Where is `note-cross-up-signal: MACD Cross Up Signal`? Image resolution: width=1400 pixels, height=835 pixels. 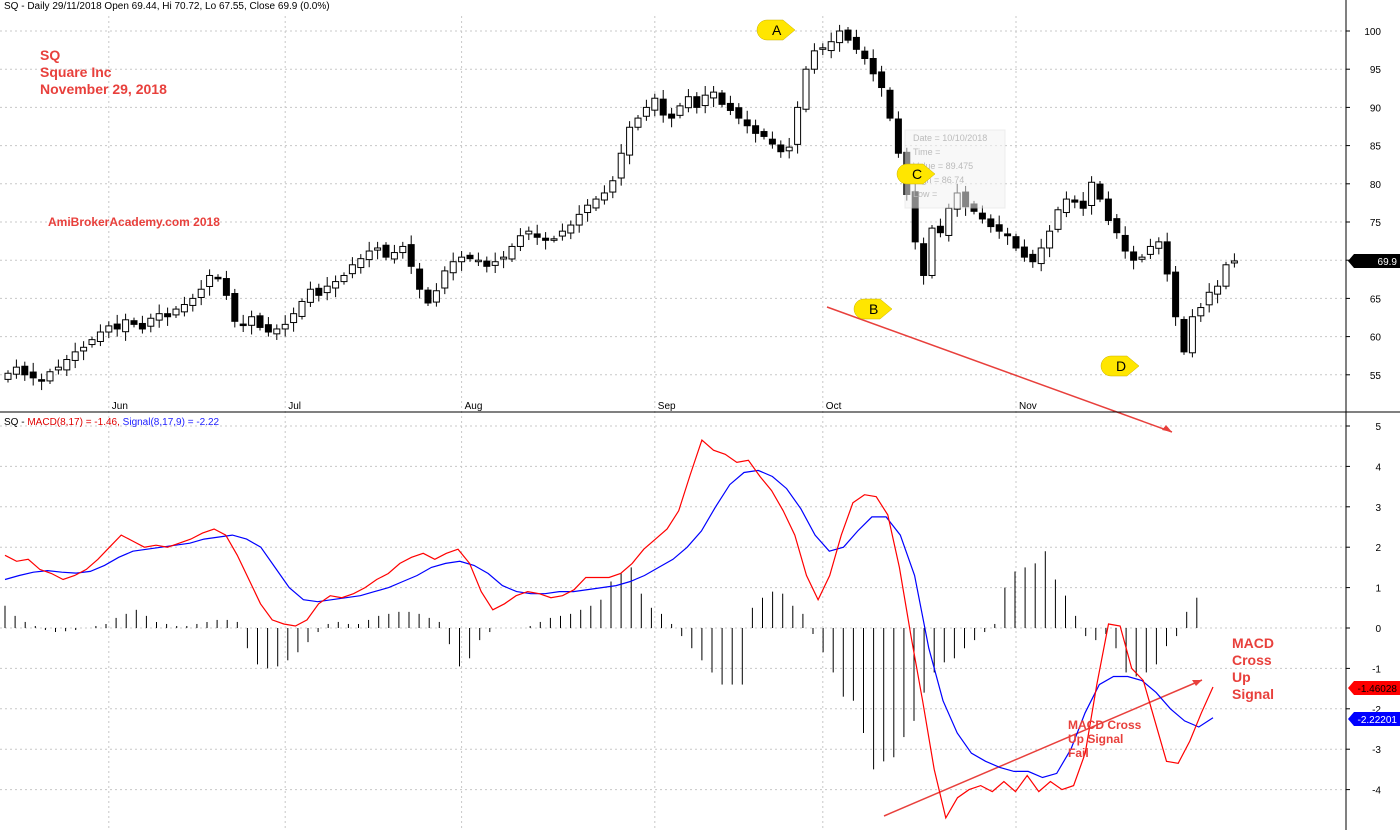 note-cross-up-signal: MACD Cross Up Signal is located at coordinates (1253, 669).